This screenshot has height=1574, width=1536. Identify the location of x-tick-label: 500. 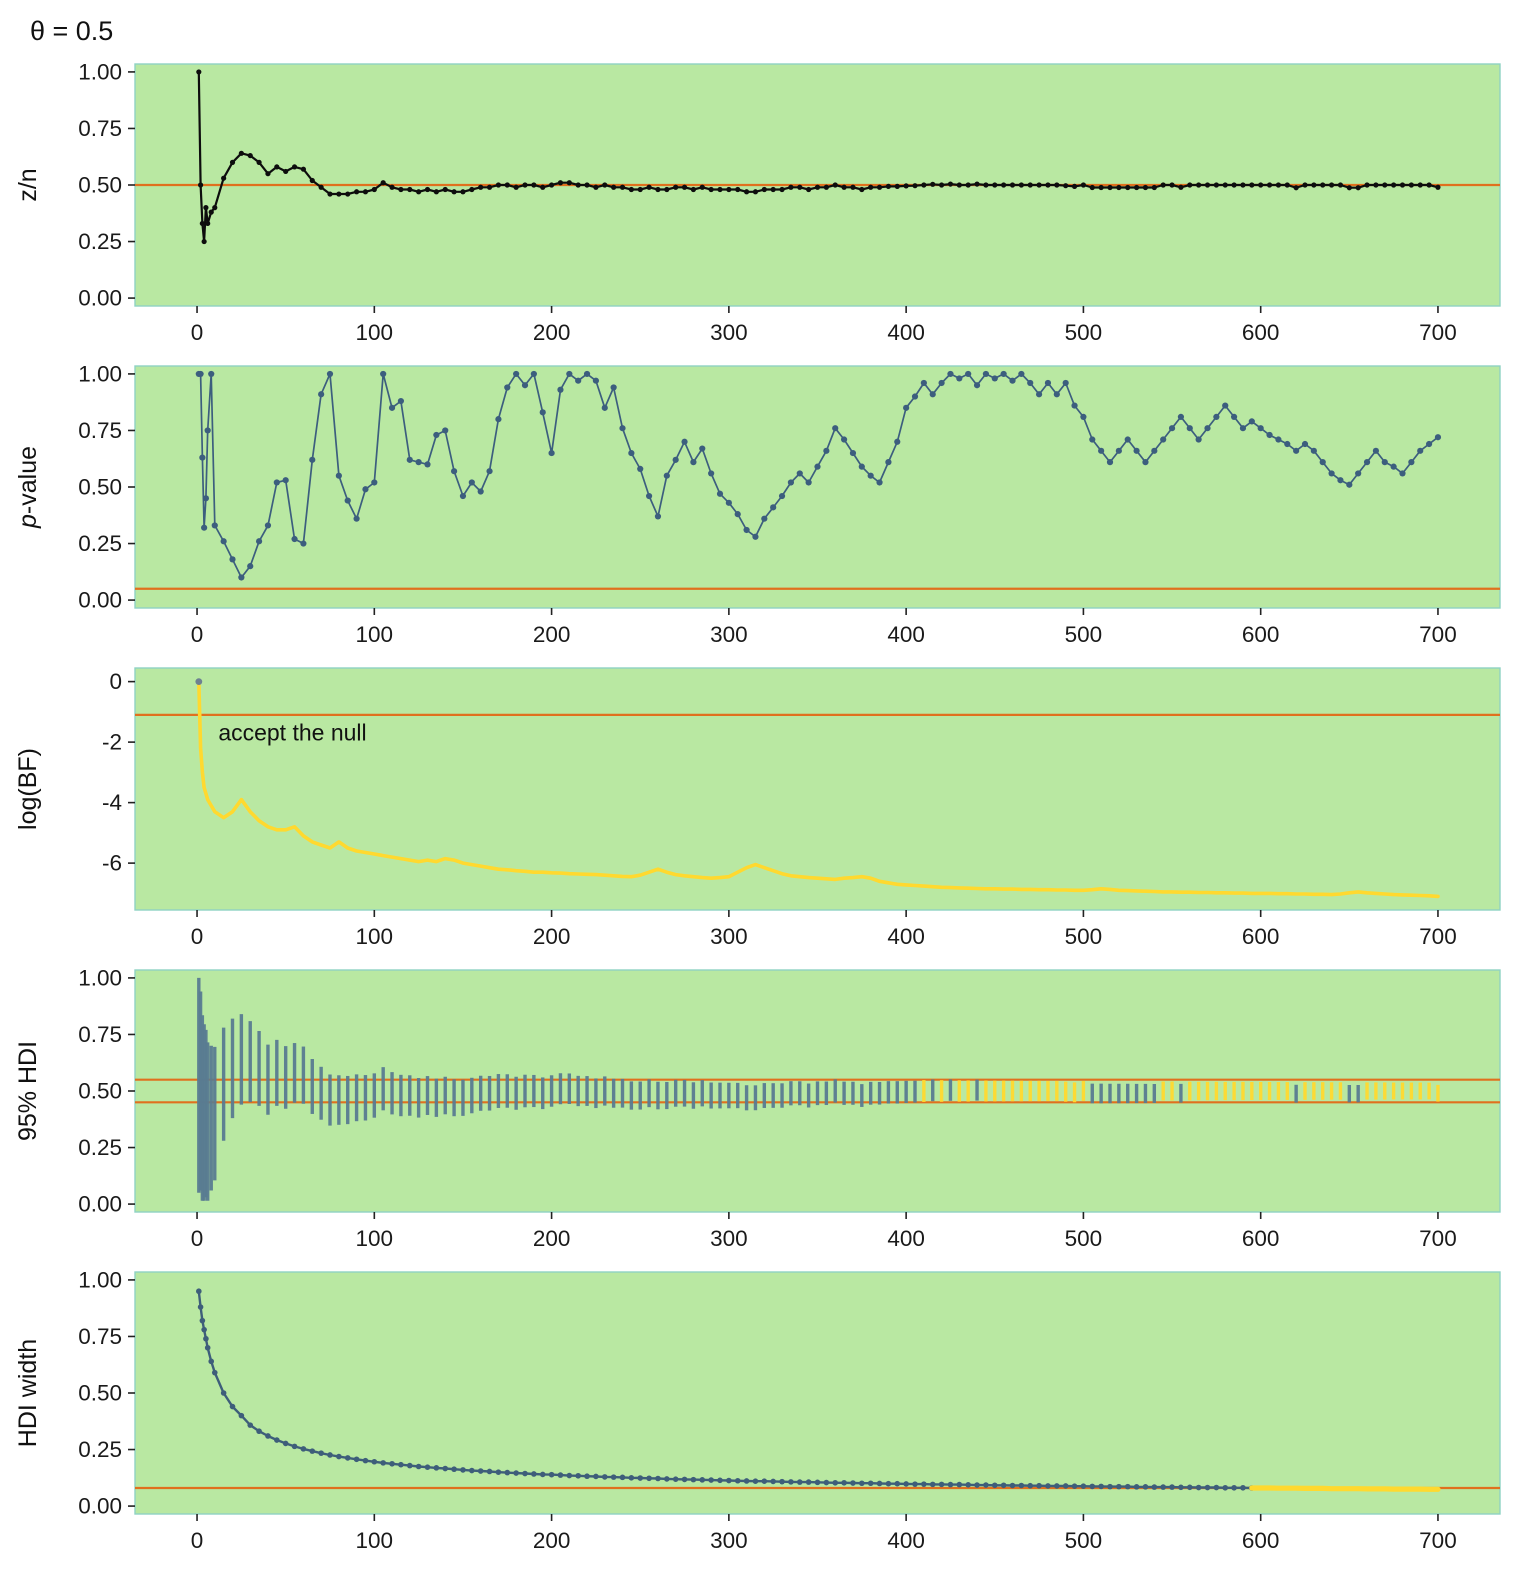
(1084, 936).